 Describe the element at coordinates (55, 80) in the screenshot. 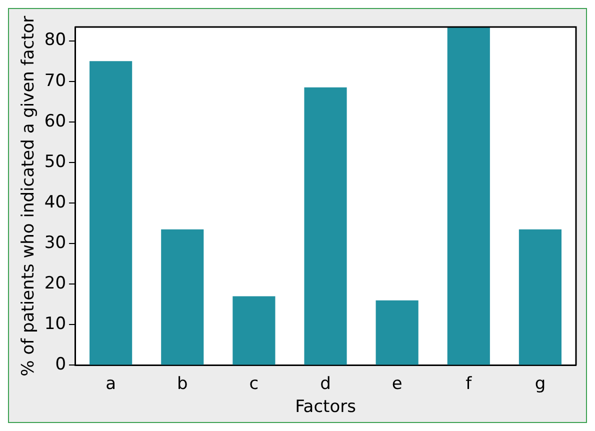

I see `y-tick-label: 70` at that location.